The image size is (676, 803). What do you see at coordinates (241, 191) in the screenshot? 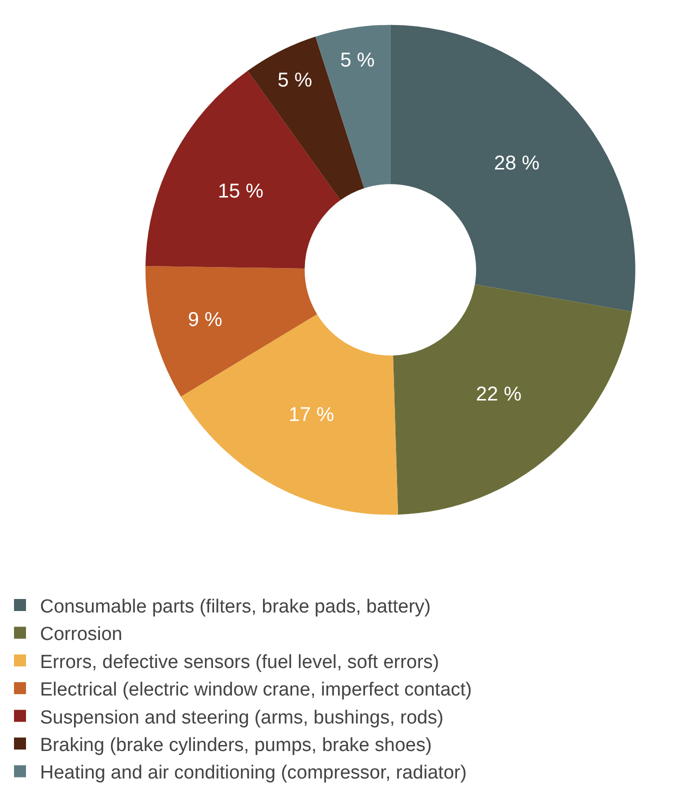
I see `data-label: 15 %` at bounding box center [241, 191].